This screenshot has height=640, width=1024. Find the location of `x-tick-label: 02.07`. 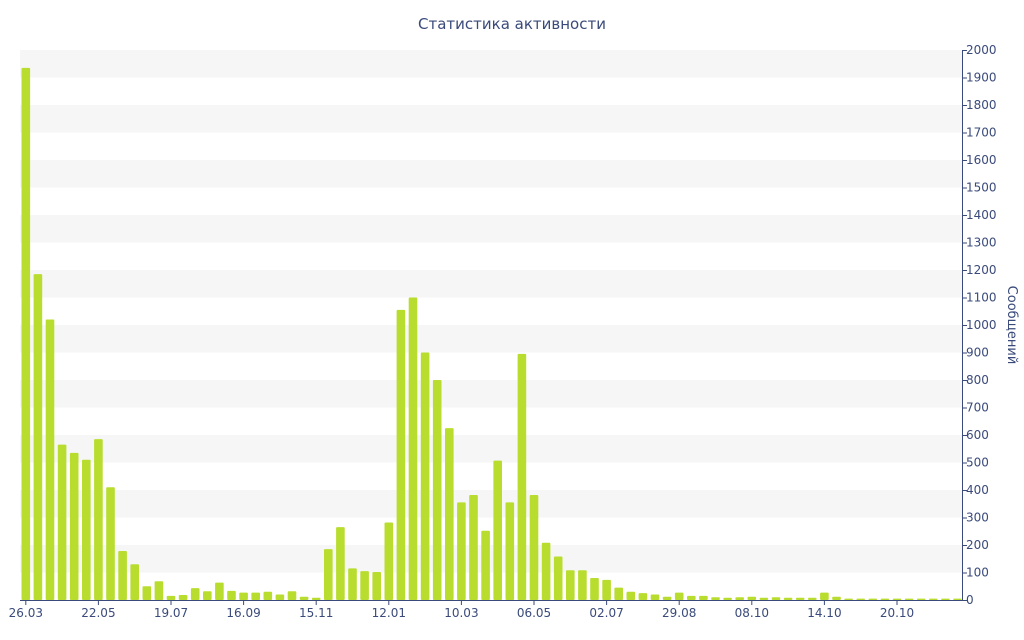

x-tick-label: 02.07 is located at coordinates (606, 613).